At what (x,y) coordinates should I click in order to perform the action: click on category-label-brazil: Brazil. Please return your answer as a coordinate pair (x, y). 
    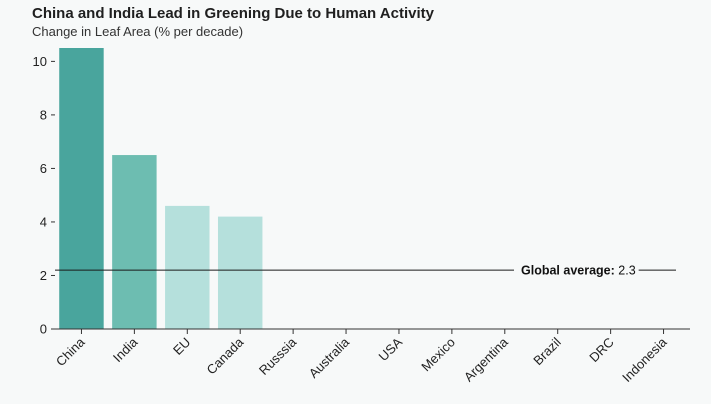
    Looking at the image, I should click on (547, 351).